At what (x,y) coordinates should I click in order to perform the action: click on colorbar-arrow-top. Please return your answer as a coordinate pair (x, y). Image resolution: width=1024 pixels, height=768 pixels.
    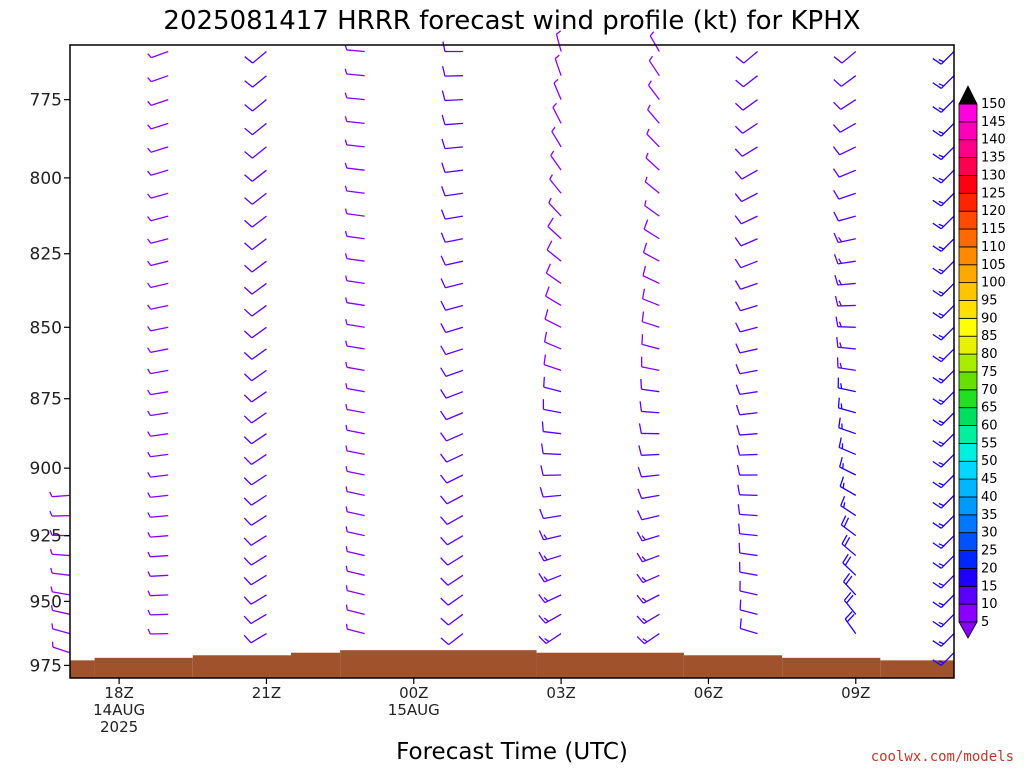
    Looking at the image, I should click on (968, 95).